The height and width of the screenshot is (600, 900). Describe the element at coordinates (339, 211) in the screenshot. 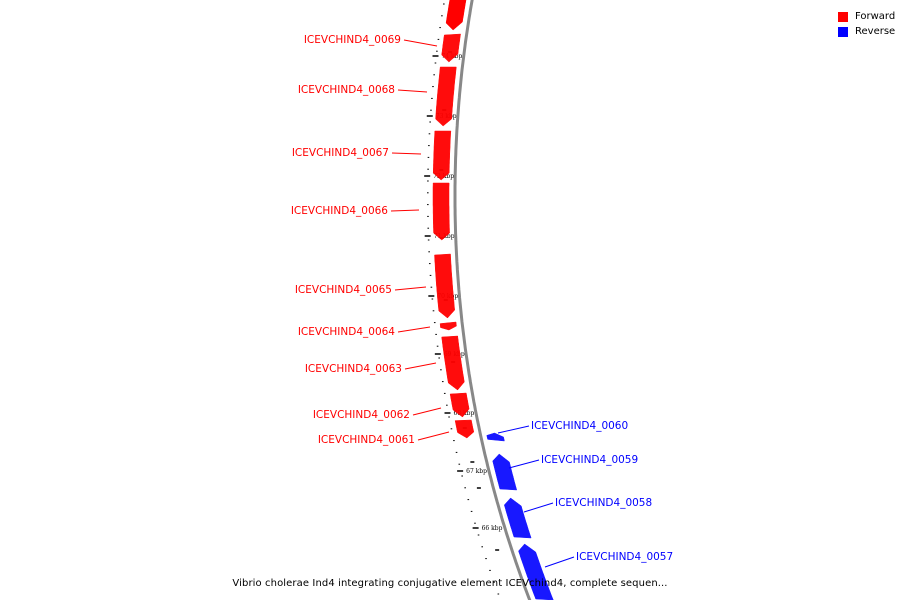

I see `gene-label: ICEVCHIND4_0066` at that location.